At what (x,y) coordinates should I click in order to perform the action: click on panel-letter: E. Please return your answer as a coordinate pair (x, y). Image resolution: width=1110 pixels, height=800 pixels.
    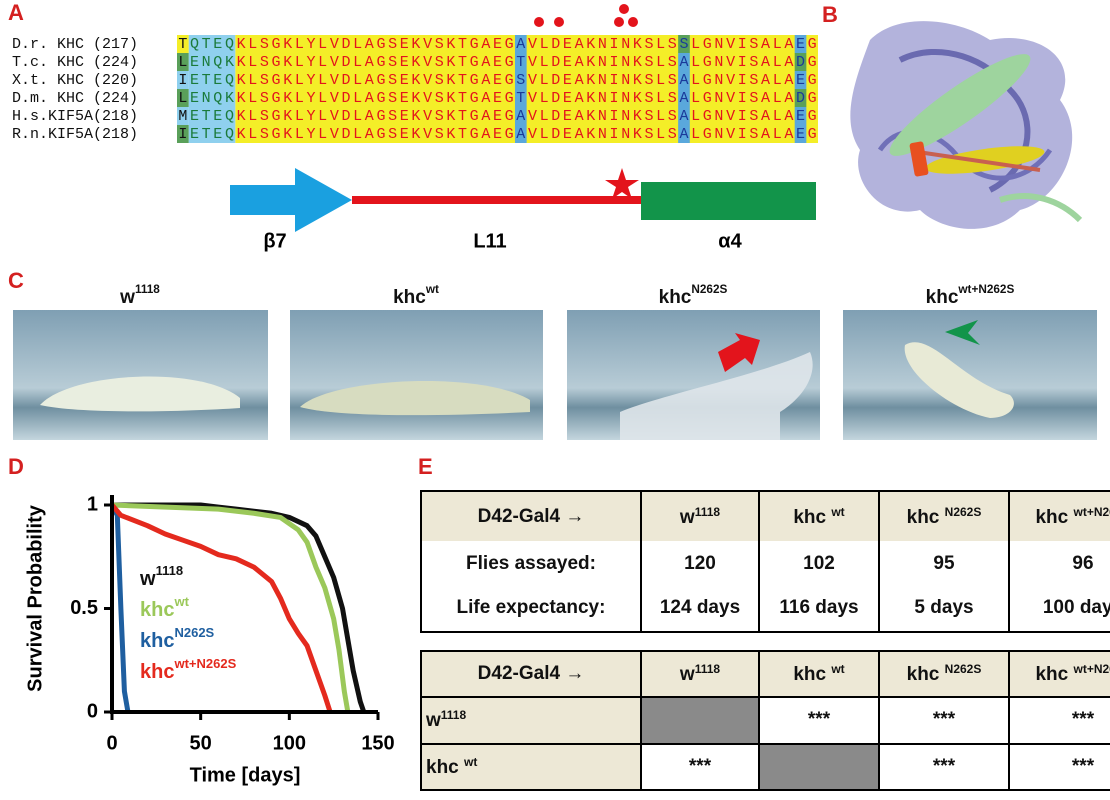
    Looking at the image, I should click on (425, 466).